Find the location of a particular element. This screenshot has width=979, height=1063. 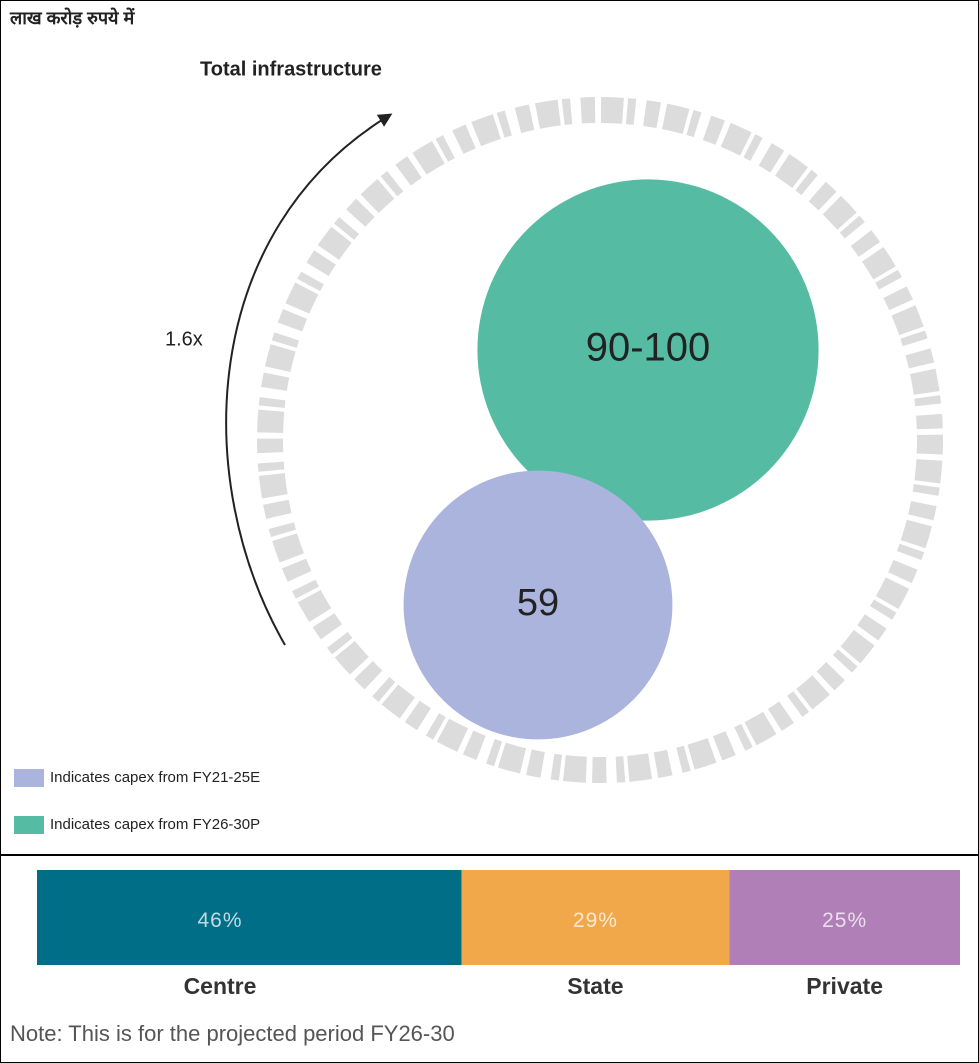

growth-arrow is located at coordinates (309, 379).